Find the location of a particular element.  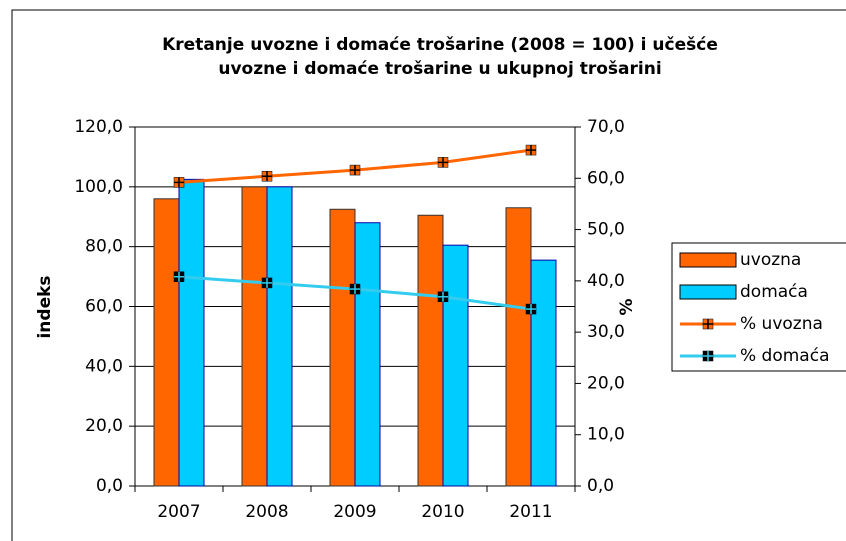

y2-tick-label: 40,0 is located at coordinates (606, 281).